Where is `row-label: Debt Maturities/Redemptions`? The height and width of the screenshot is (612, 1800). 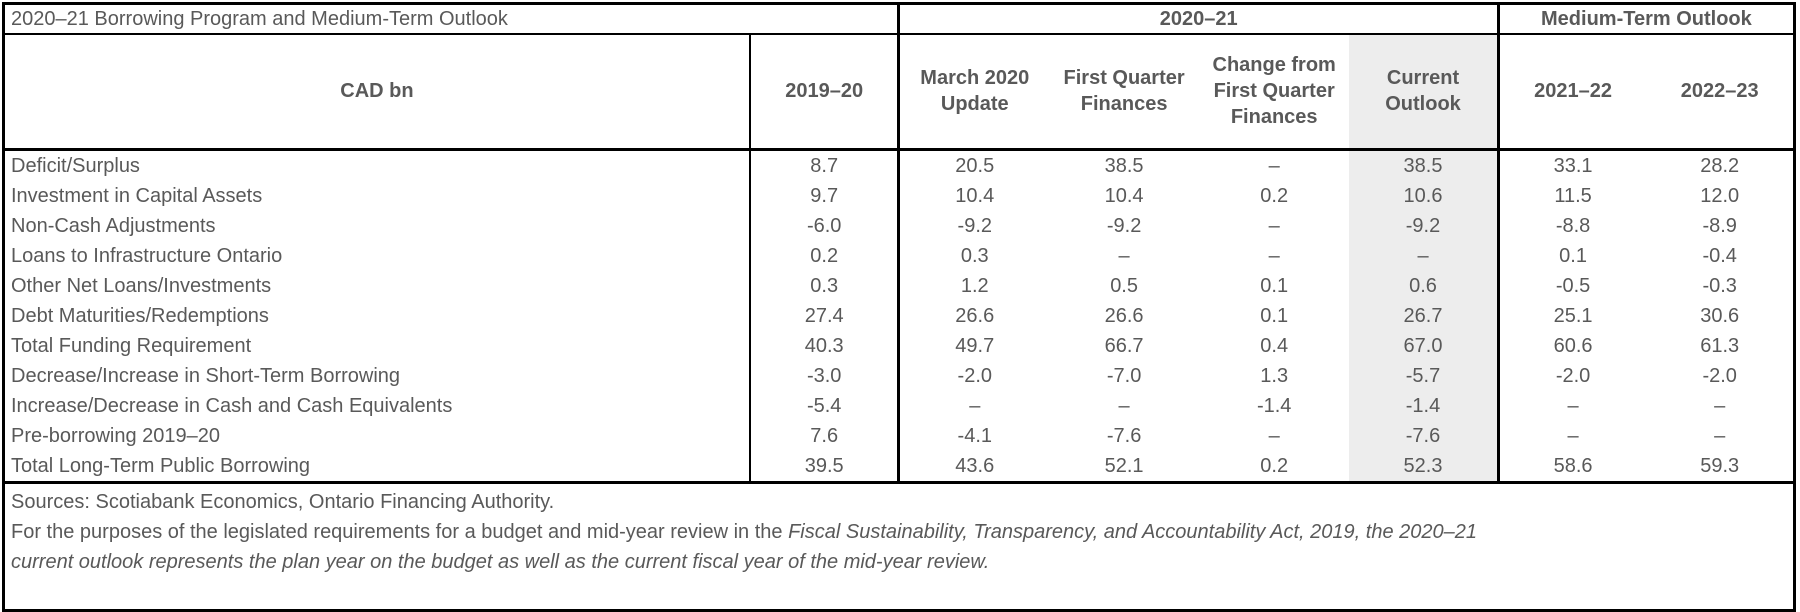
row-label: Debt Maturities/Redemptions is located at coordinates (377, 315).